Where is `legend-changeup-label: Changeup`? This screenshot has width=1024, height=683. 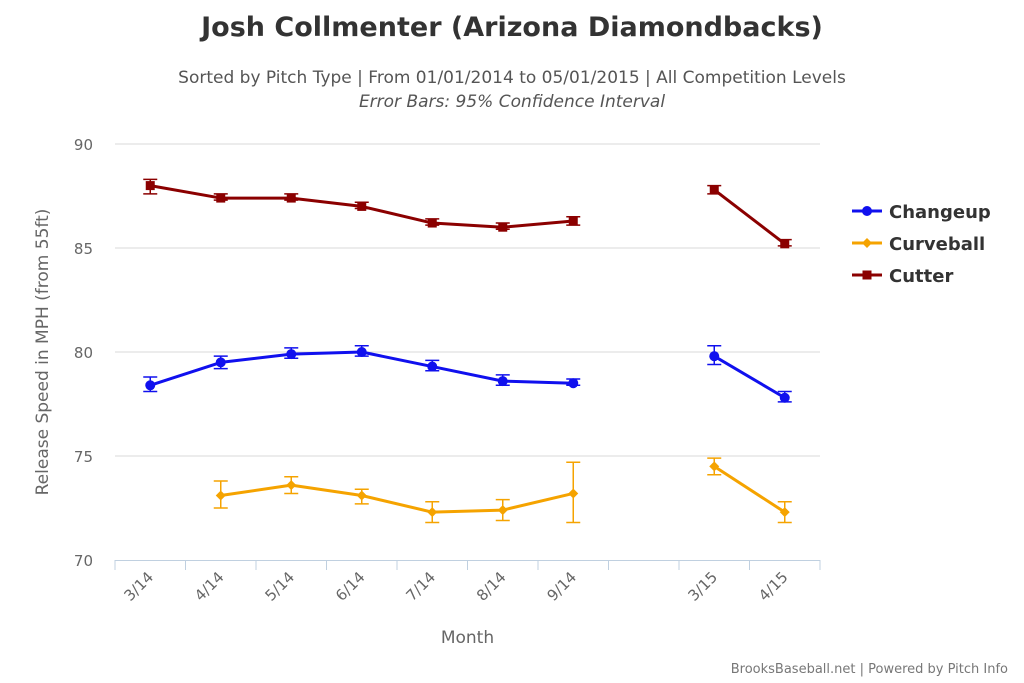 legend-changeup-label: Changeup is located at coordinates (940, 212).